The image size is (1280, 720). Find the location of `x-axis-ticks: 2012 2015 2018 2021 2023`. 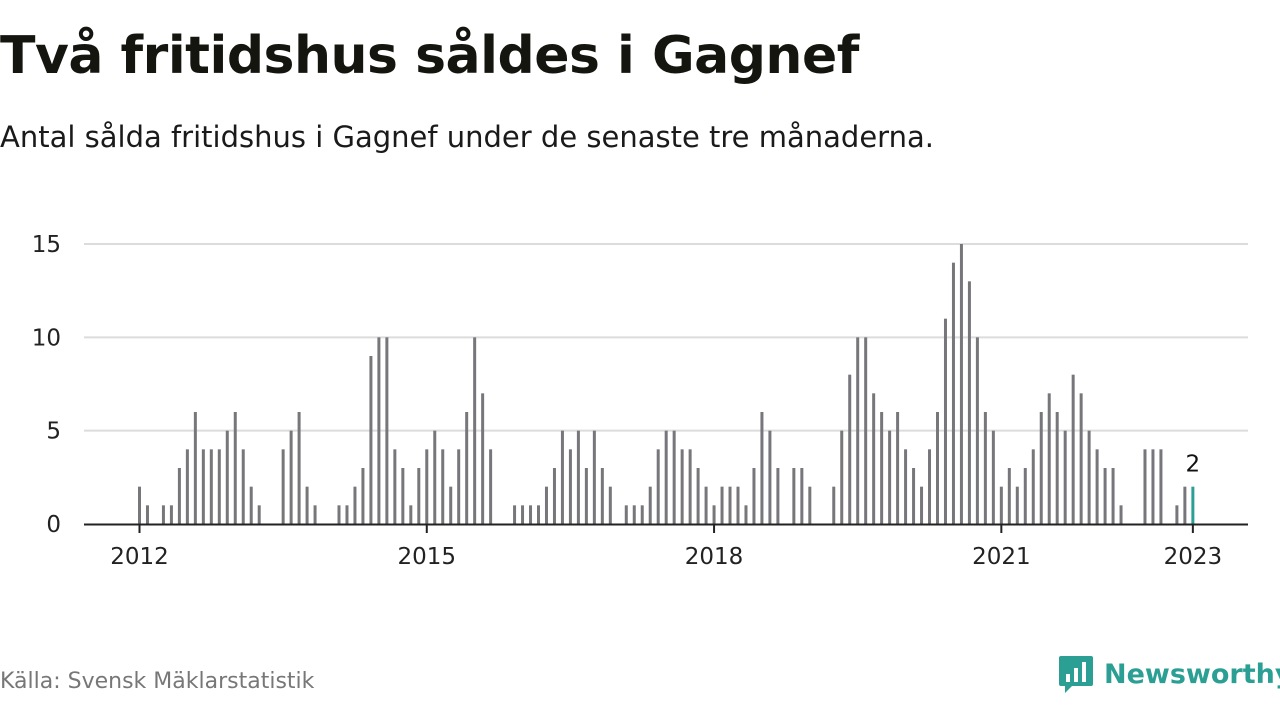

x-axis-ticks: 2012 2015 2018 2021 2023 is located at coordinates (666, 547).